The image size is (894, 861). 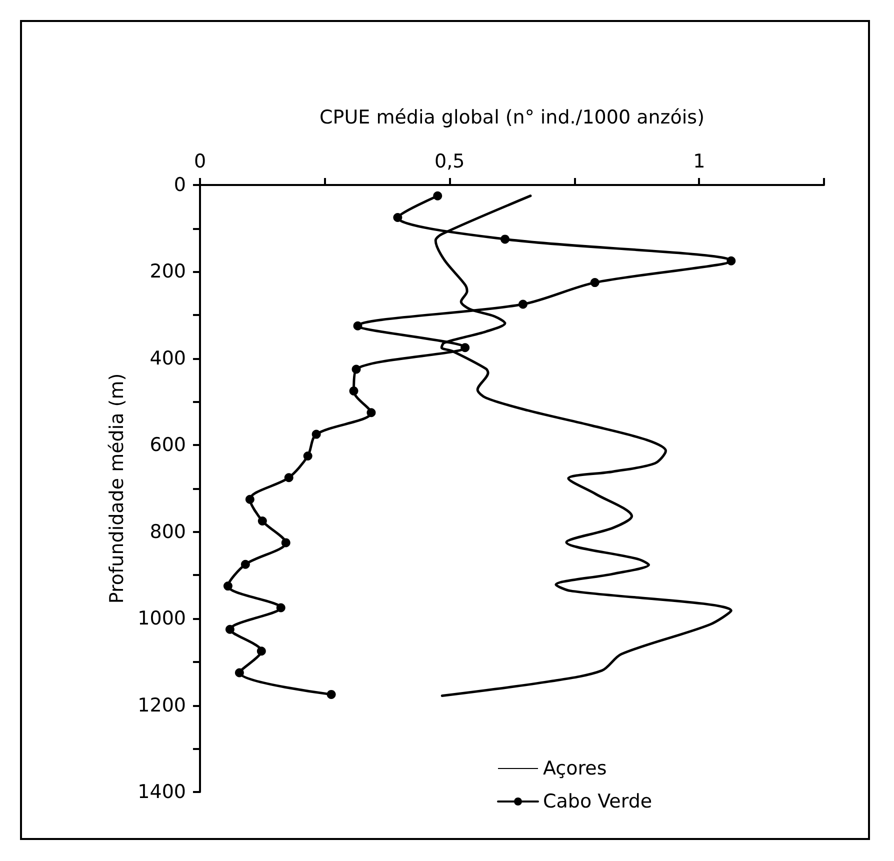 What do you see at coordinates (162, 619) in the screenshot?
I see `y-tick-label: 1000` at bounding box center [162, 619].